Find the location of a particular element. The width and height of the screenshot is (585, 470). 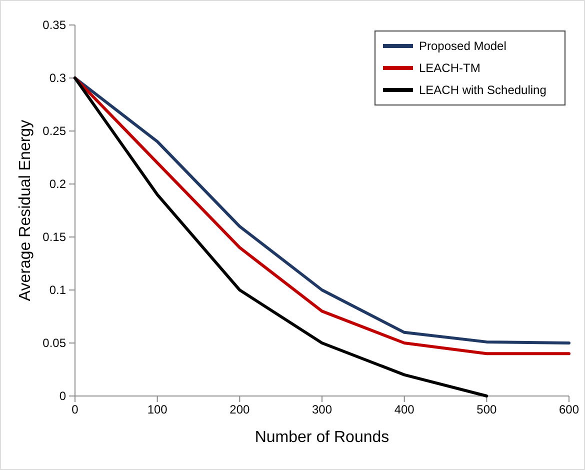

y-axis-title: Average Residual Energy is located at coordinates (25, 211).